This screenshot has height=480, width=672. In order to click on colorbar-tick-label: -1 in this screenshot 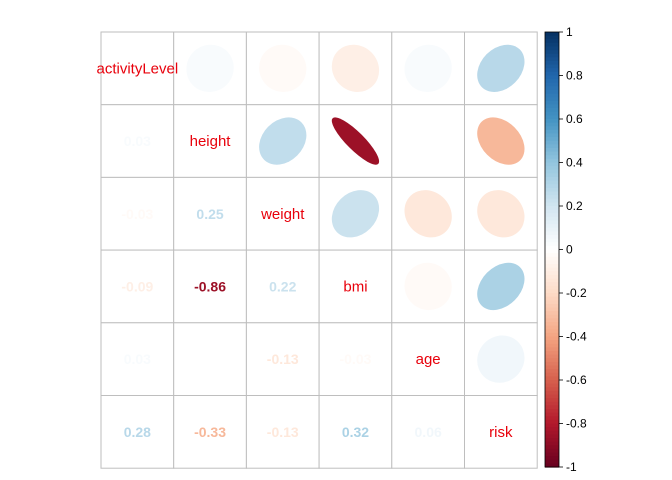, I will do `click(571, 467)`.